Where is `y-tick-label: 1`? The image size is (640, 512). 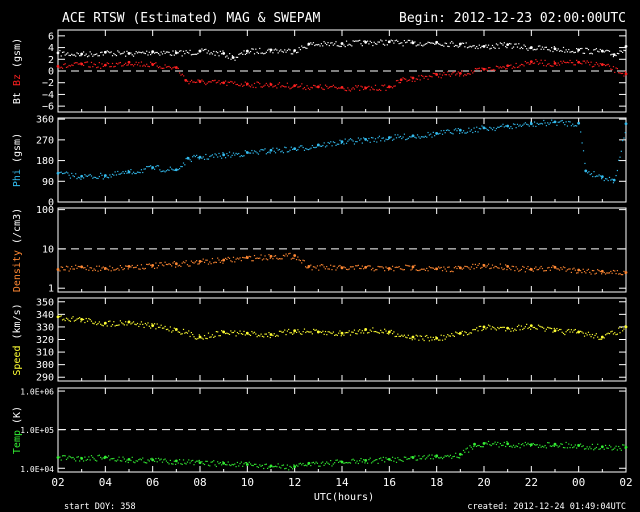 y-tick-label: 1 is located at coordinates (51, 289).